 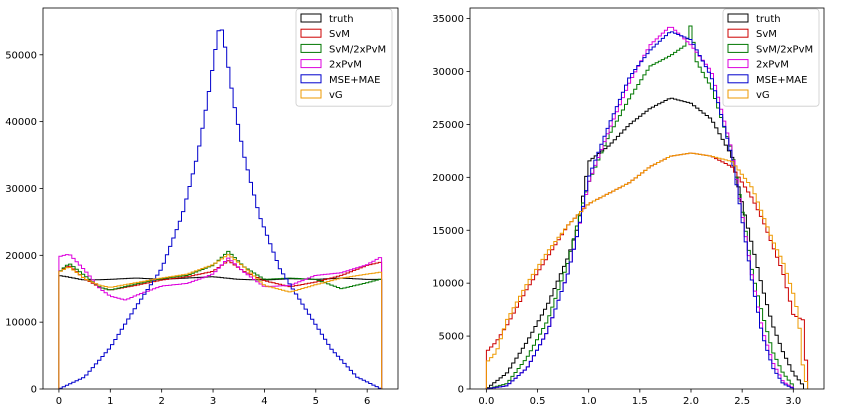 What do you see at coordinates (451, 337) in the screenshot?
I see `y-tick-label: 5000` at bounding box center [451, 337].